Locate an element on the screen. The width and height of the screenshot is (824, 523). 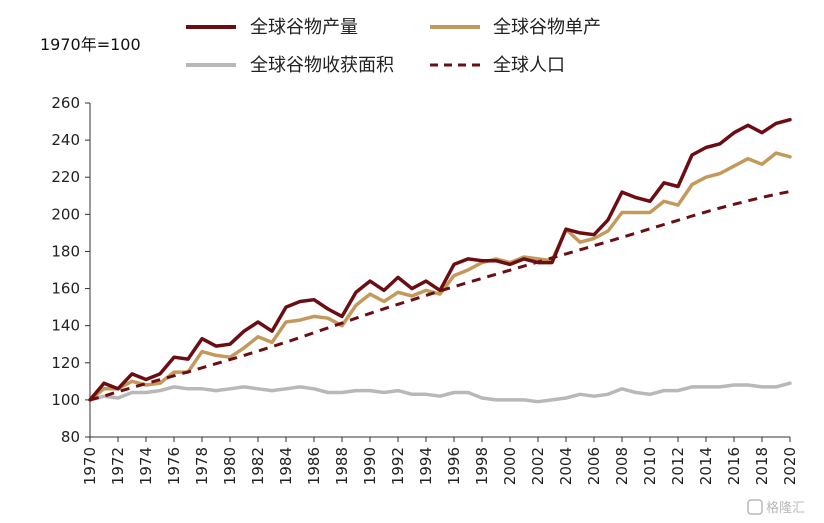
legend-label: 全球谷物单产 is located at coordinates (547, 27).